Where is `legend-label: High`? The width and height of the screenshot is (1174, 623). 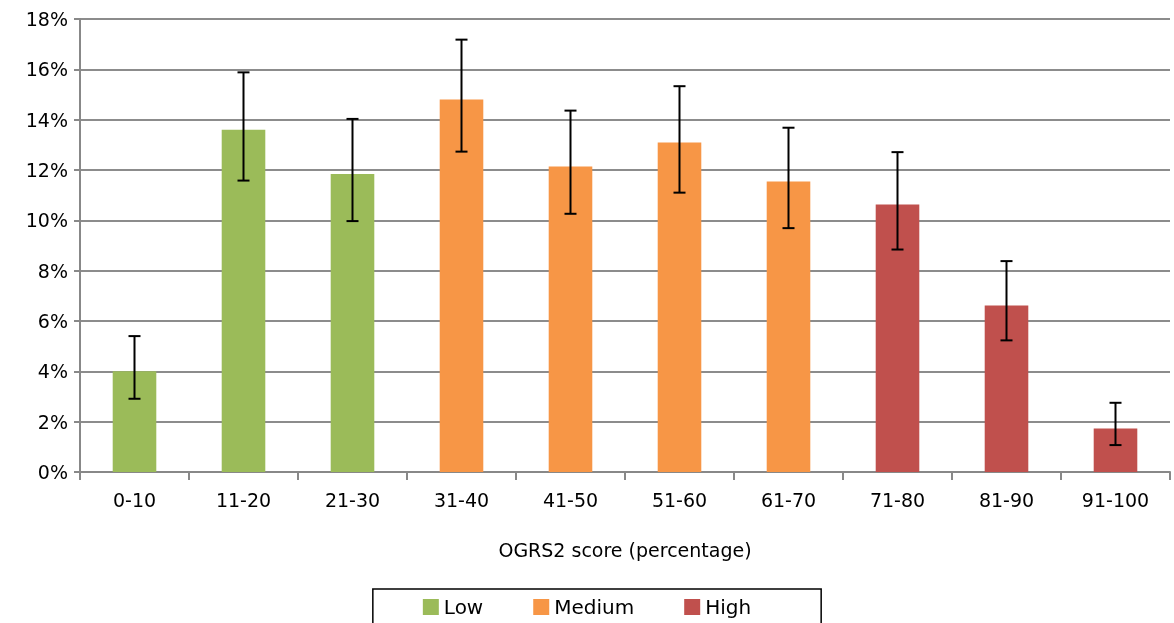
legend-label: High is located at coordinates (728, 607).